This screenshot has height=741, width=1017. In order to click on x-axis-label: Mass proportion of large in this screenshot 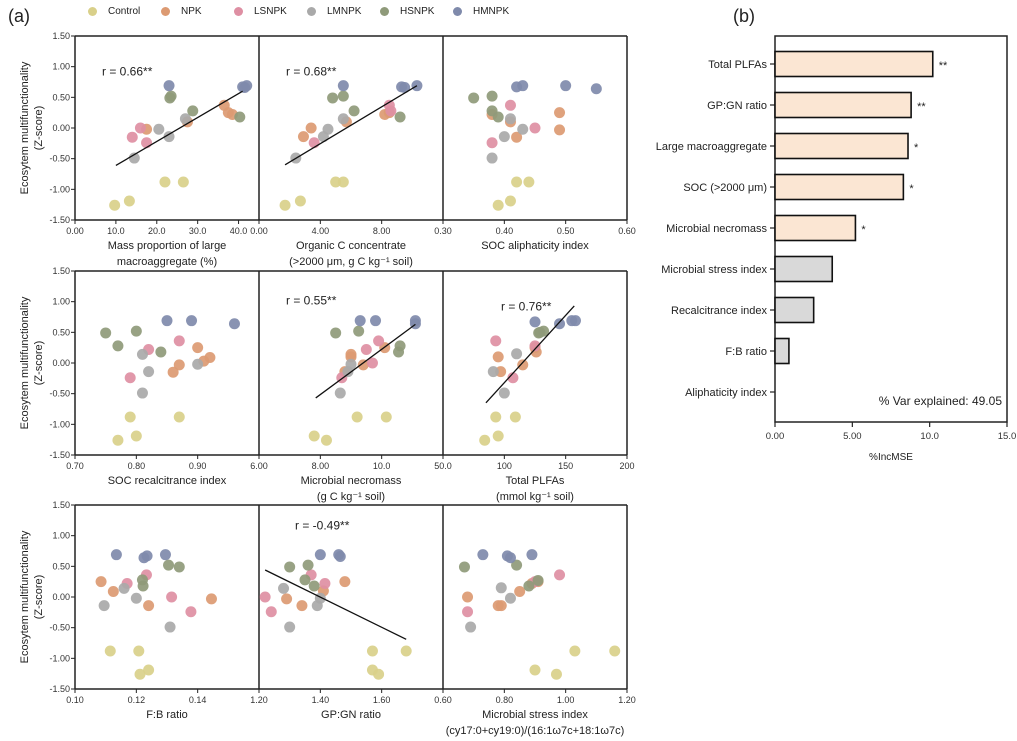, I will do `click(167, 246)`.